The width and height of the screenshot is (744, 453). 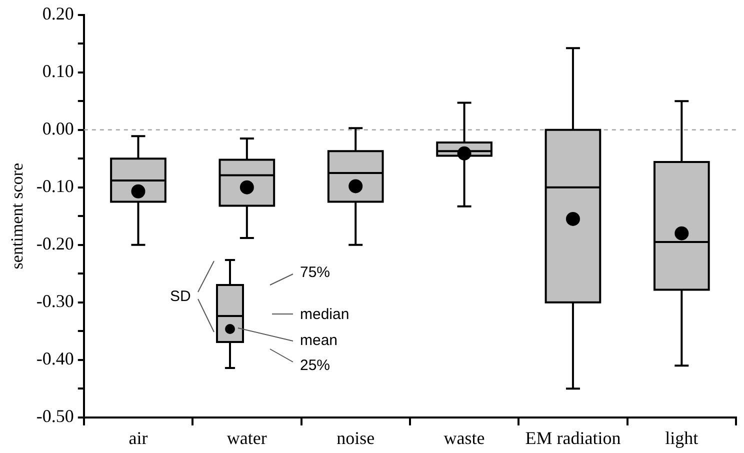 What do you see at coordinates (319, 340) in the screenshot?
I see `annotation: mean` at bounding box center [319, 340].